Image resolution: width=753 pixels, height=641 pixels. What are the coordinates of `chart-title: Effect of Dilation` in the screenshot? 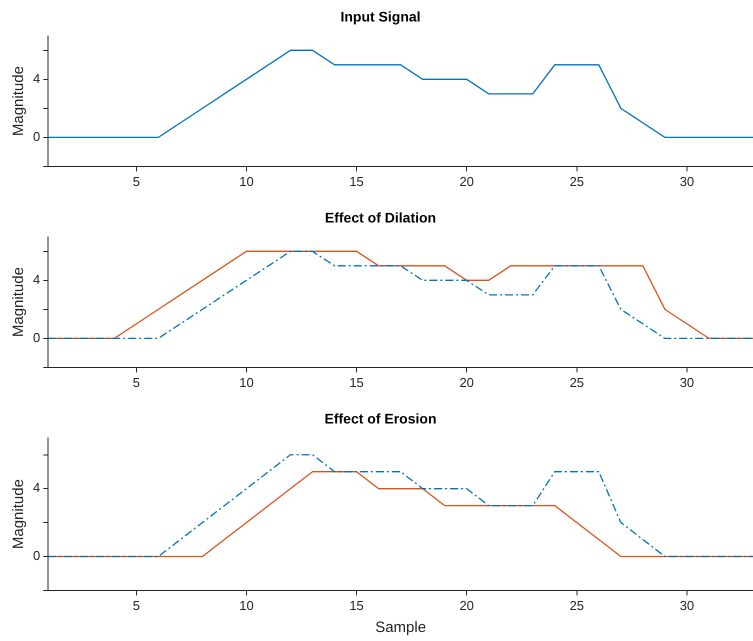 It's located at (380, 217).